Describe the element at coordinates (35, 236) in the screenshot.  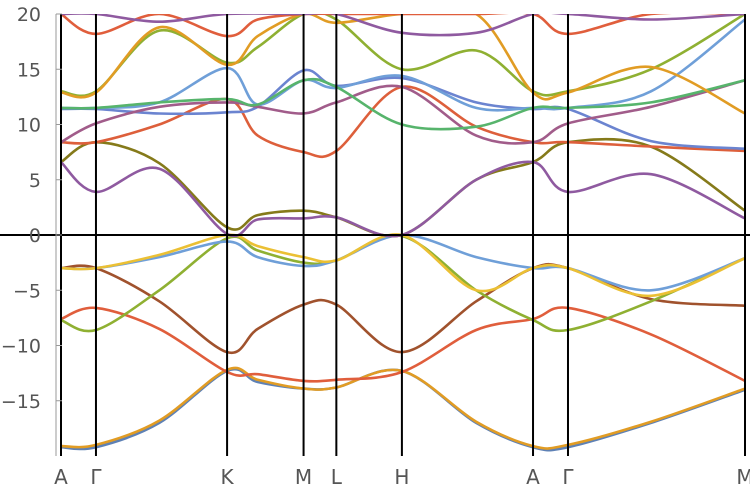
I see `y-tick-label: 0` at that location.